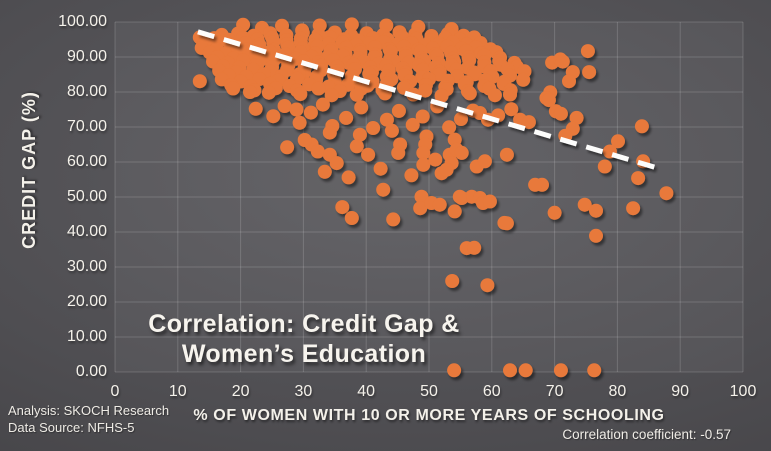 This screenshot has width=771, height=451. I want to click on footer-source: Data Source: NFHS-5, so click(71, 427).